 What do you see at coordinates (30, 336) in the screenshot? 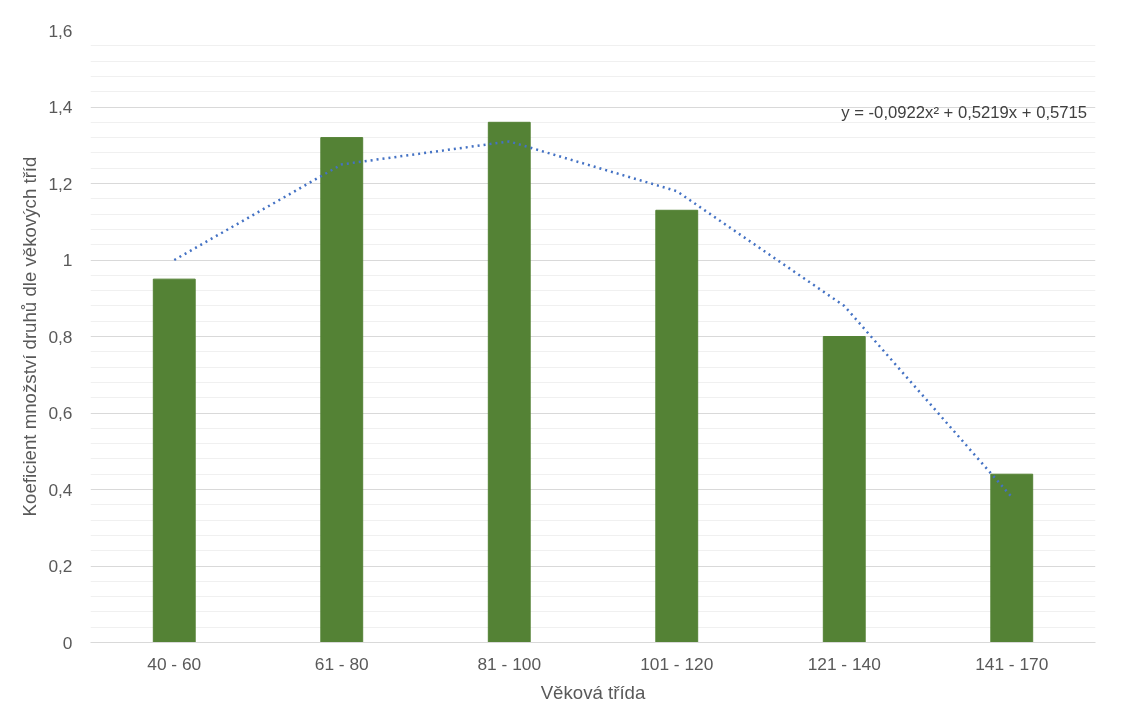
I see `y-axis-title: Koeficient množství druhů dle věkových tříd` at bounding box center [30, 336].